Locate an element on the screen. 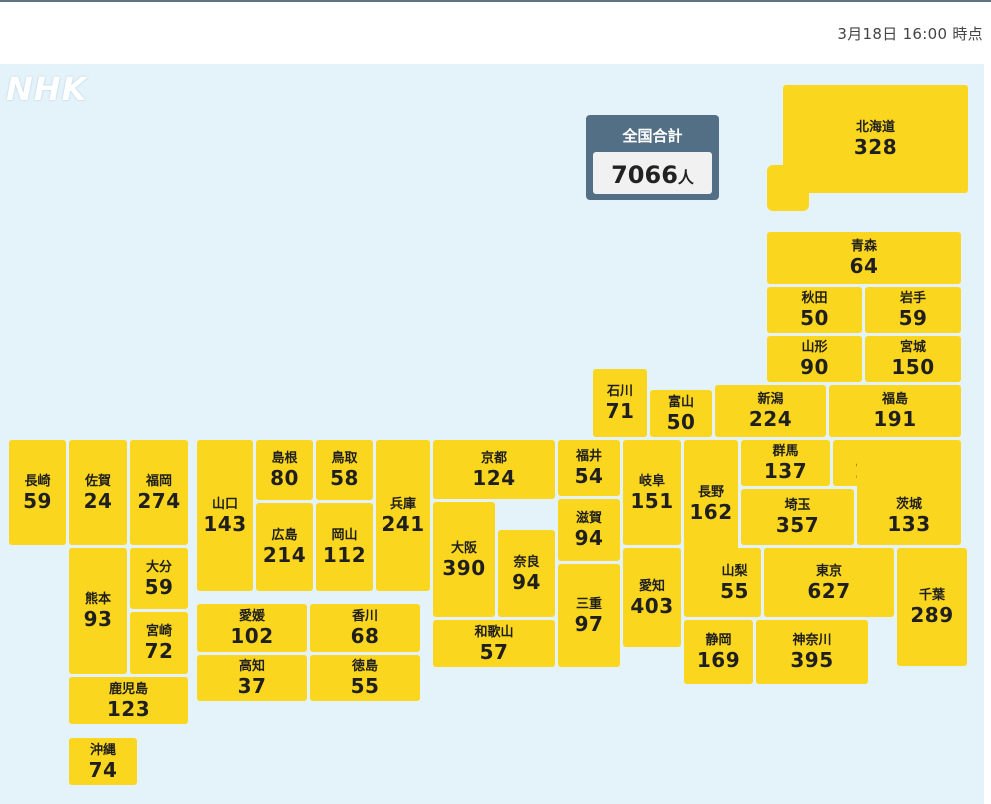 This screenshot has width=991, height=804. pref-mie: 三重 97 is located at coordinates (589, 615).